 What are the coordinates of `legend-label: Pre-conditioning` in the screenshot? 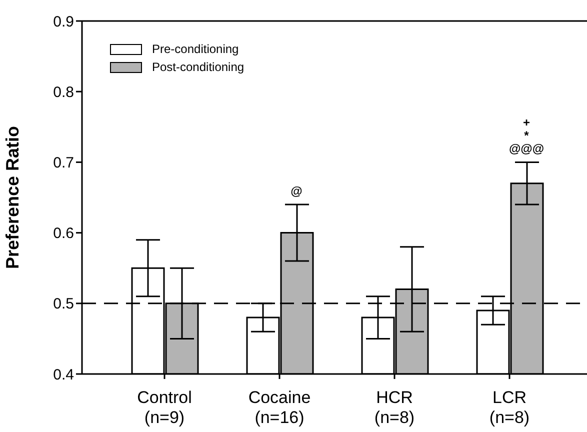 It's located at (195, 49).